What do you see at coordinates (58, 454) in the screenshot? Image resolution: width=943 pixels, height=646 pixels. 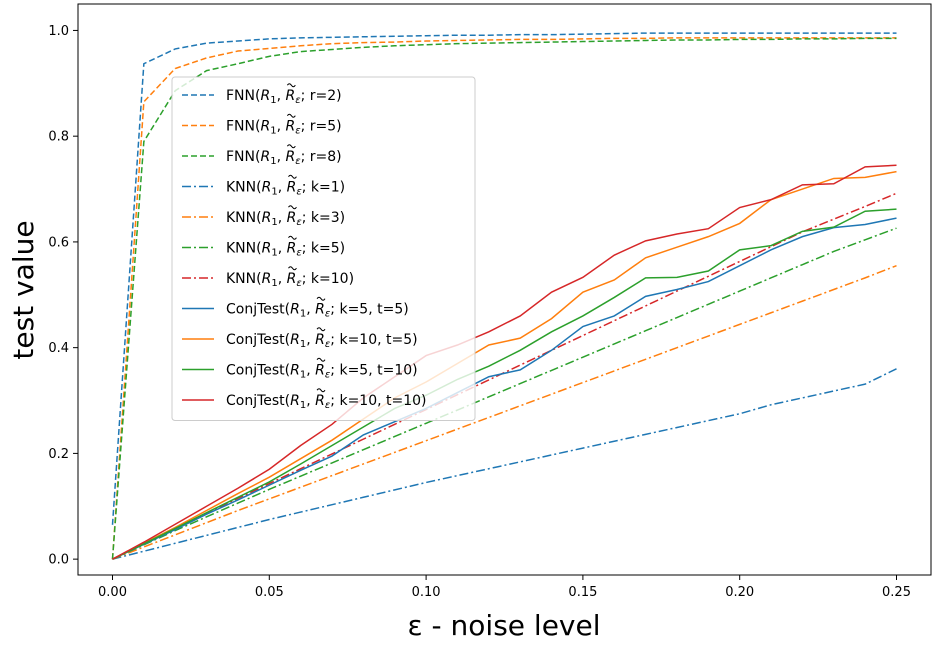 I see `y-tick-label: 0.2` at bounding box center [58, 454].